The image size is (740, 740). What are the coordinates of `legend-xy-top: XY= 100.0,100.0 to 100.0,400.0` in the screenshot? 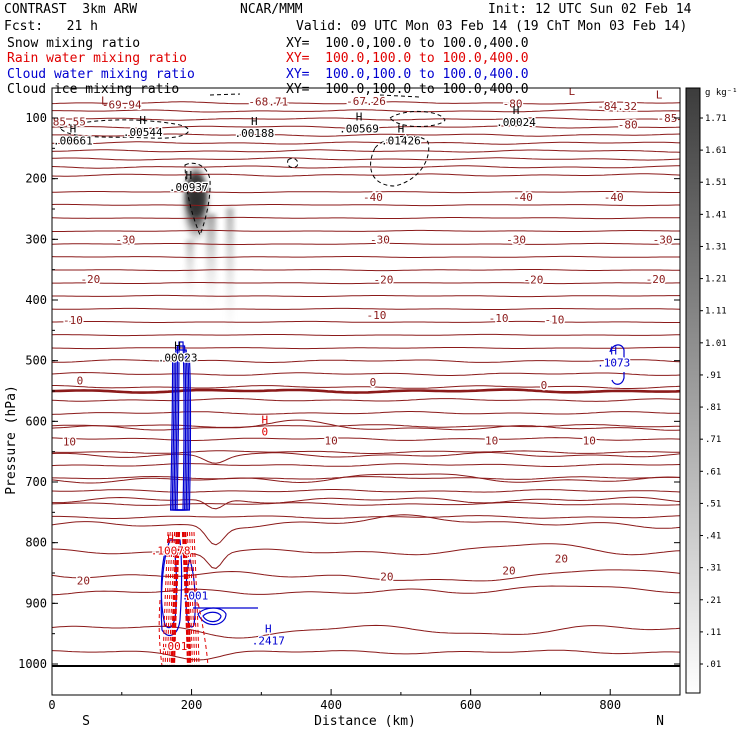 It's located at (407, 43).